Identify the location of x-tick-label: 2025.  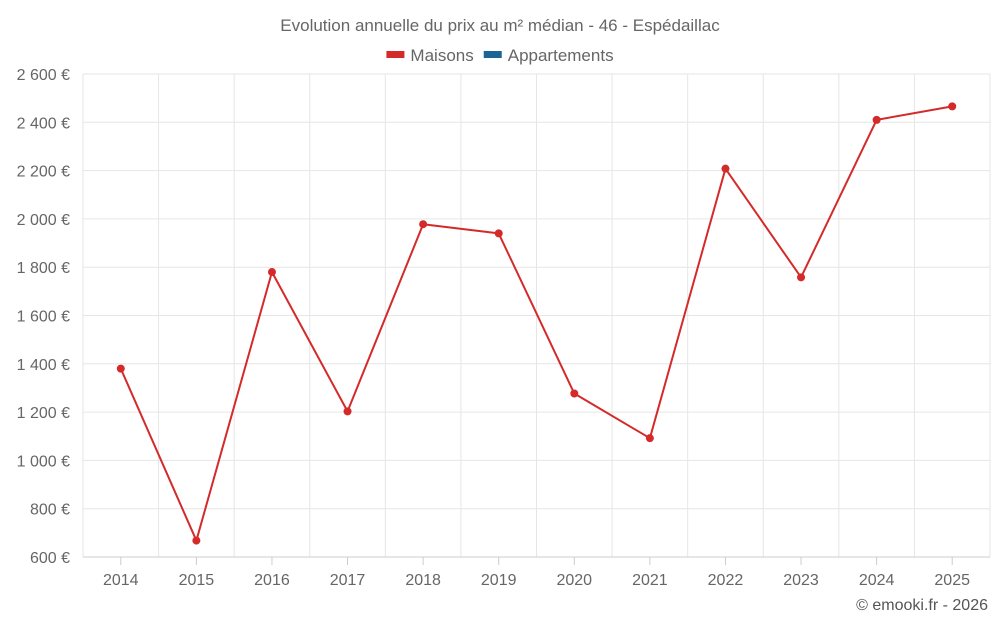
(952, 580).